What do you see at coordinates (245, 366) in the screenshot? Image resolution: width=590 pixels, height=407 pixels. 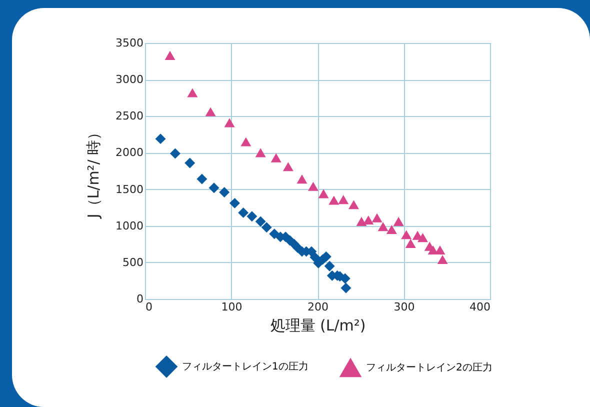 I see `legend-label: フィルタートレイン1の圧力` at bounding box center [245, 366].